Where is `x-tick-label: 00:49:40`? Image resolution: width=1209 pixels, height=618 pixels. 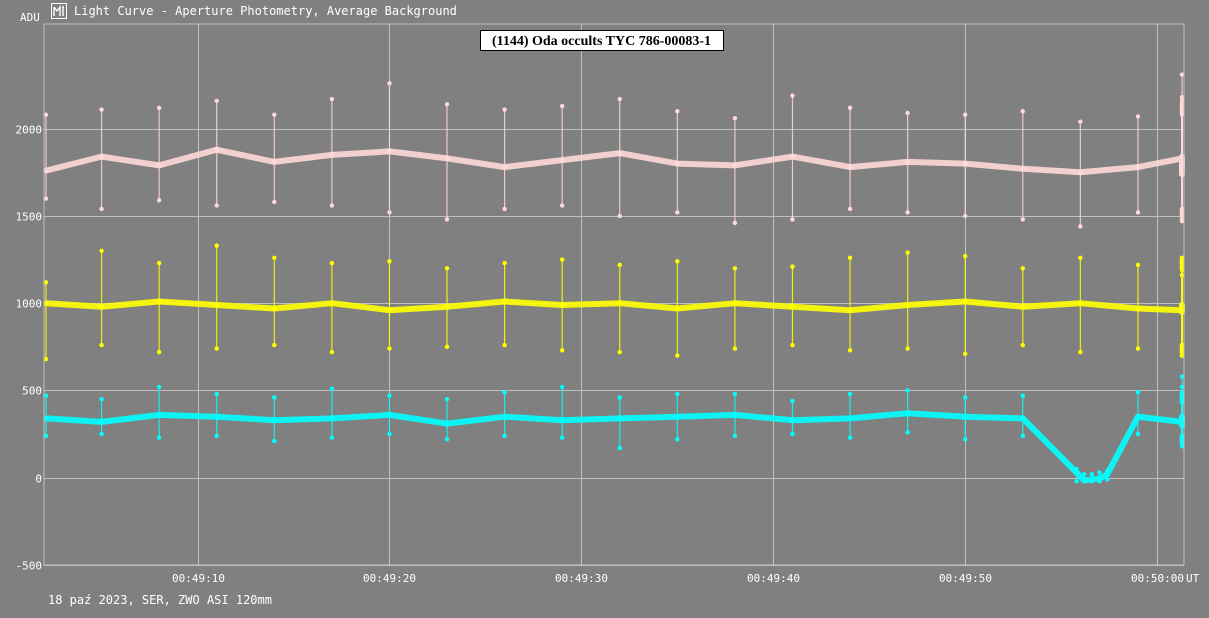 x-tick-label: 00:49:40 is located at coordinates (773, 578).